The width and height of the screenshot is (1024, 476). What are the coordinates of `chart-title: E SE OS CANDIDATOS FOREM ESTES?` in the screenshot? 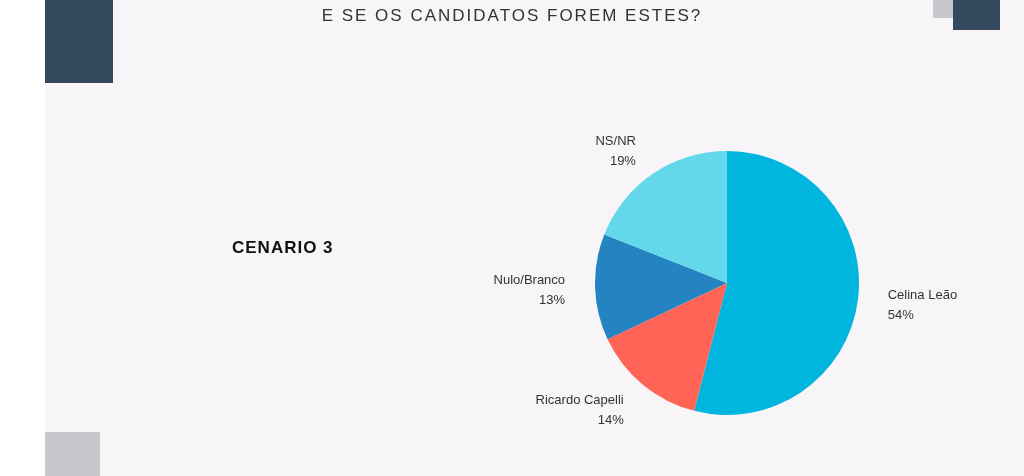 It's located at (512, 16).